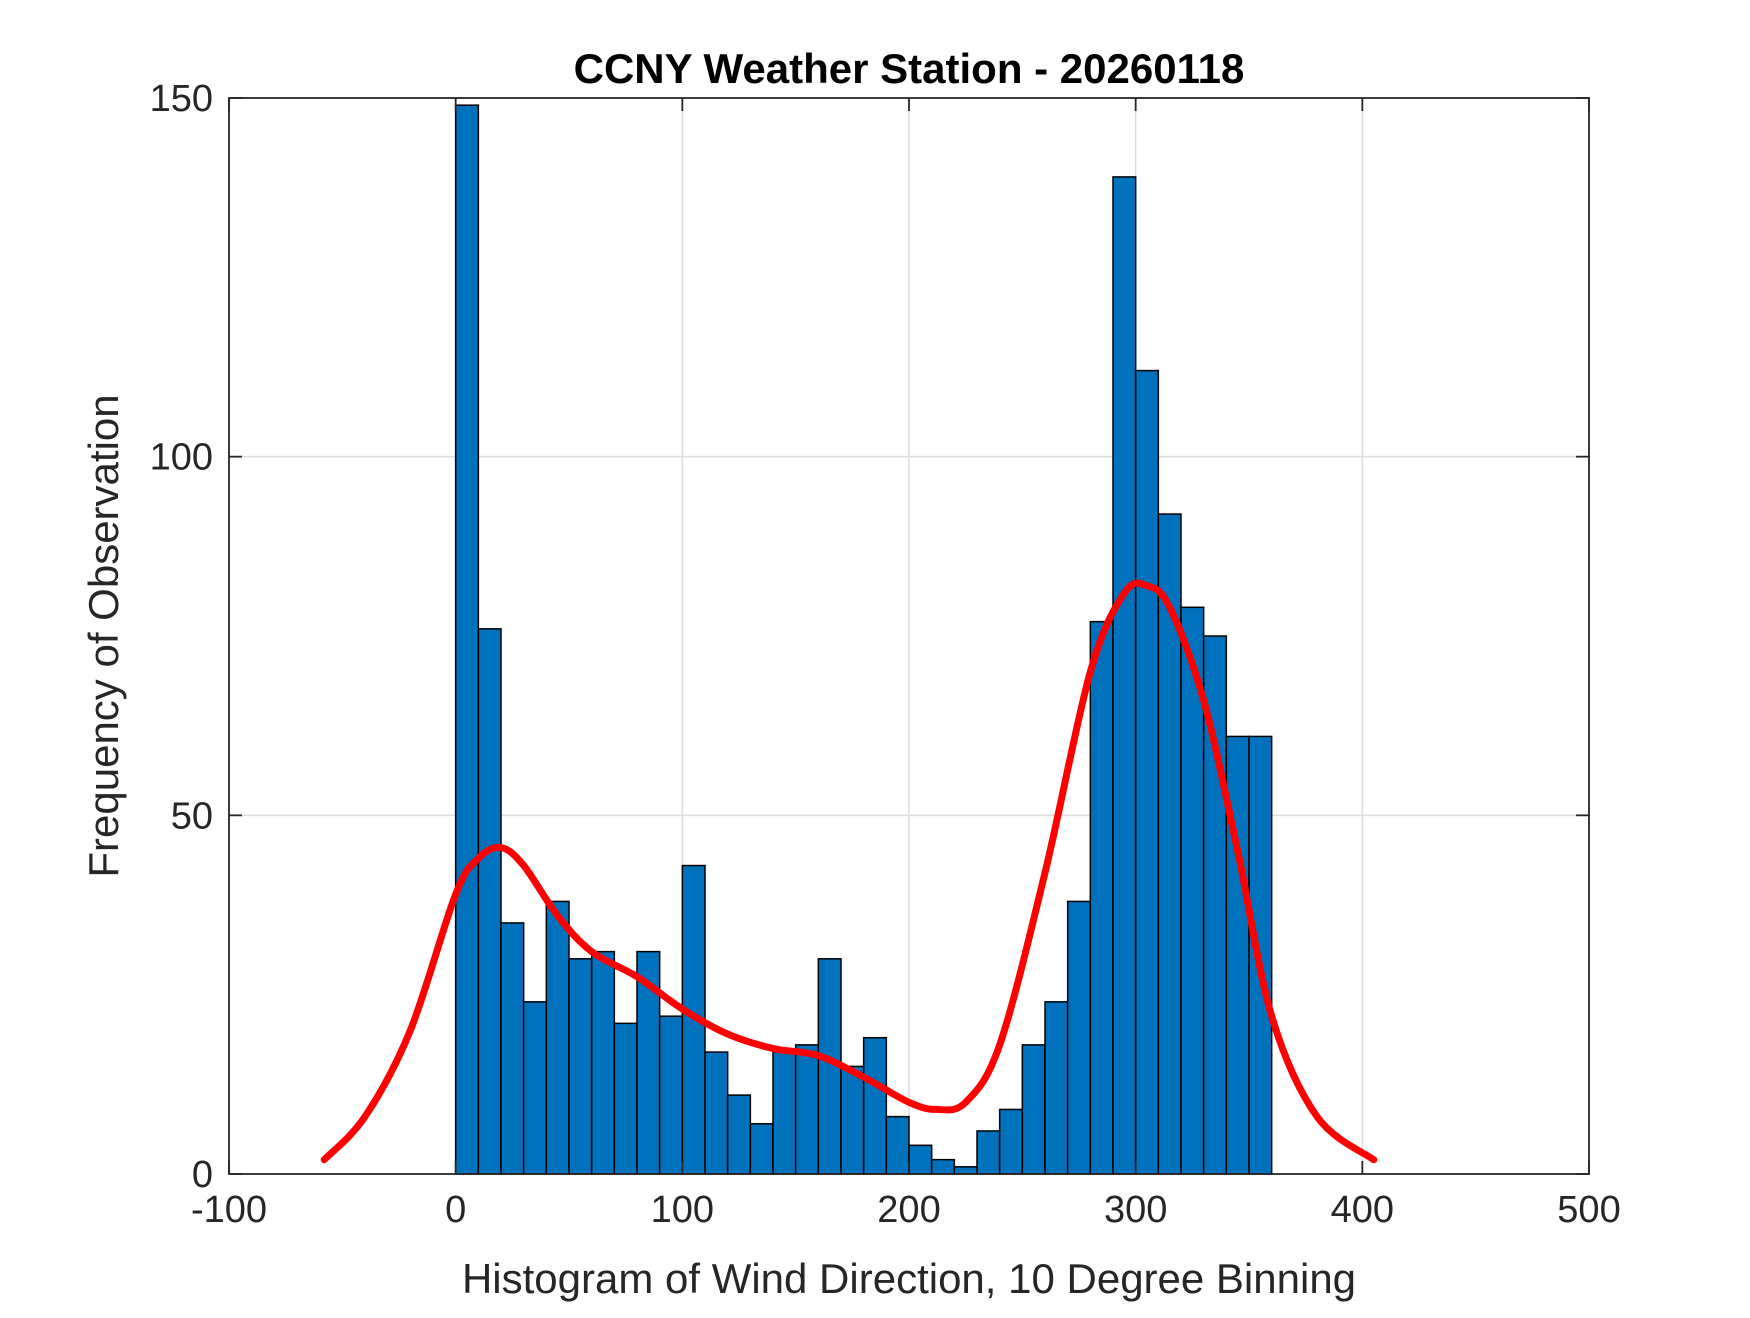 Image resolution: width=1750 pixels, height=1318 pixels. What do you see at coordinates (229, 1210) in the screenshot?
I see `x-tick-label: -100` at bounding box center [229, 1210].